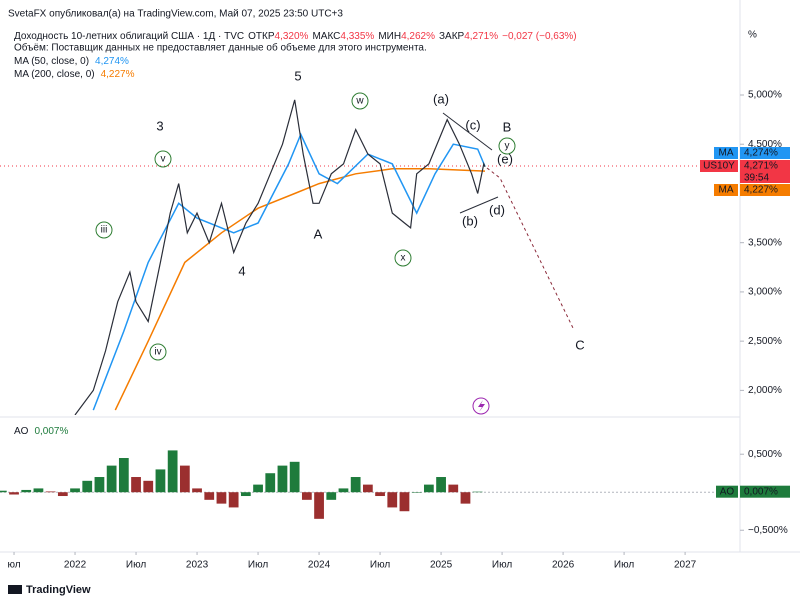 The height and width of the screenshot is (604, 800). Describe the element at coordinates (357, 36) in the screenshot. I see `ohlc-value: 4,335%` at that location.